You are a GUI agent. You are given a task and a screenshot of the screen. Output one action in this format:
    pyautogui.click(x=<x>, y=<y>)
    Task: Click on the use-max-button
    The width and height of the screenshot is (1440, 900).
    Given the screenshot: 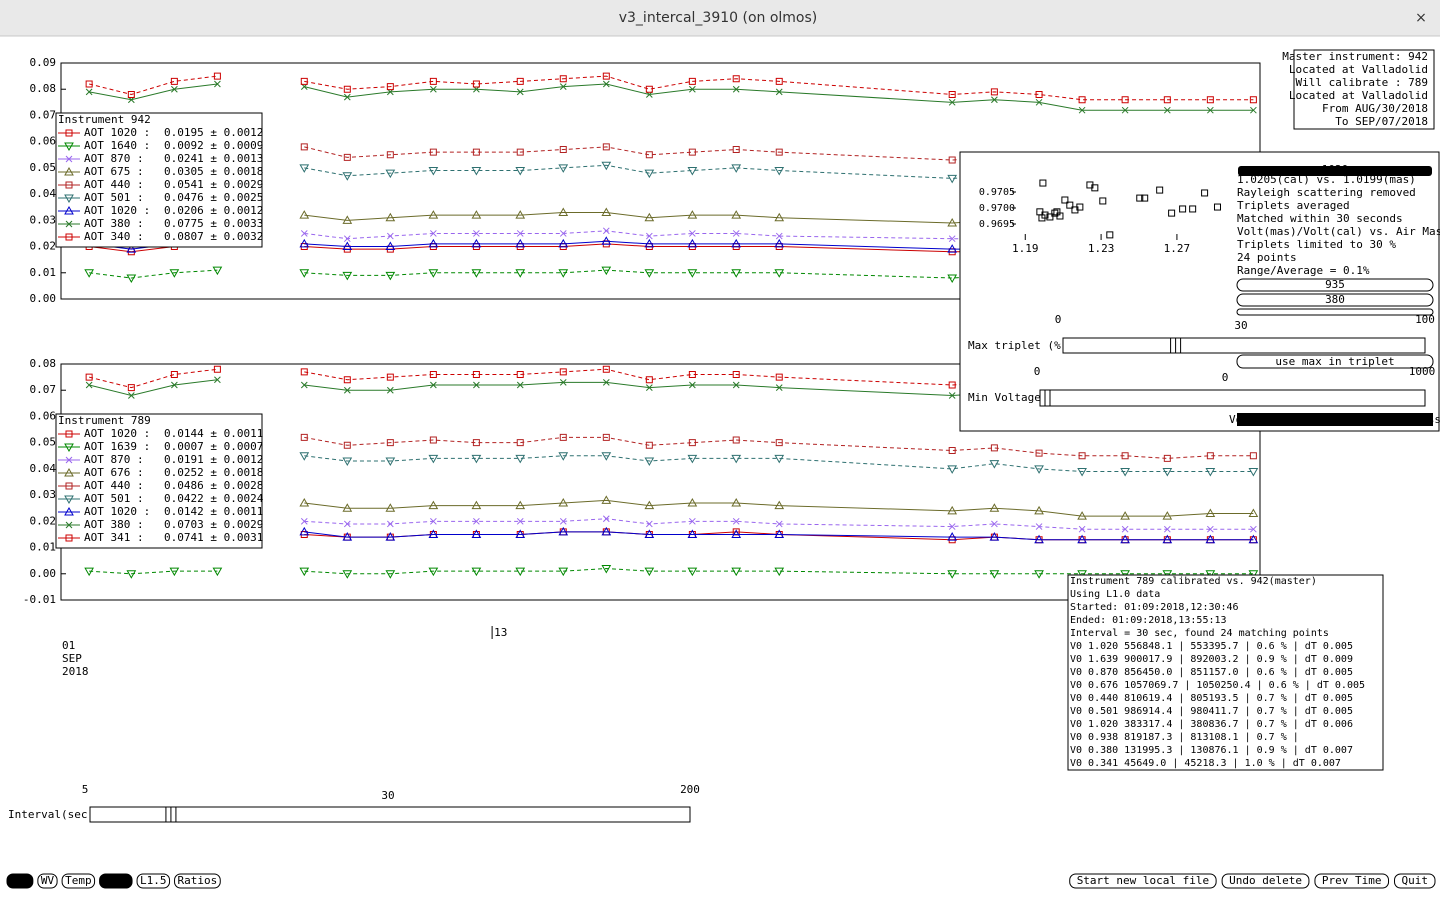 What is the action you would take?
    pyautogui.click(x=1335, y=361)
    